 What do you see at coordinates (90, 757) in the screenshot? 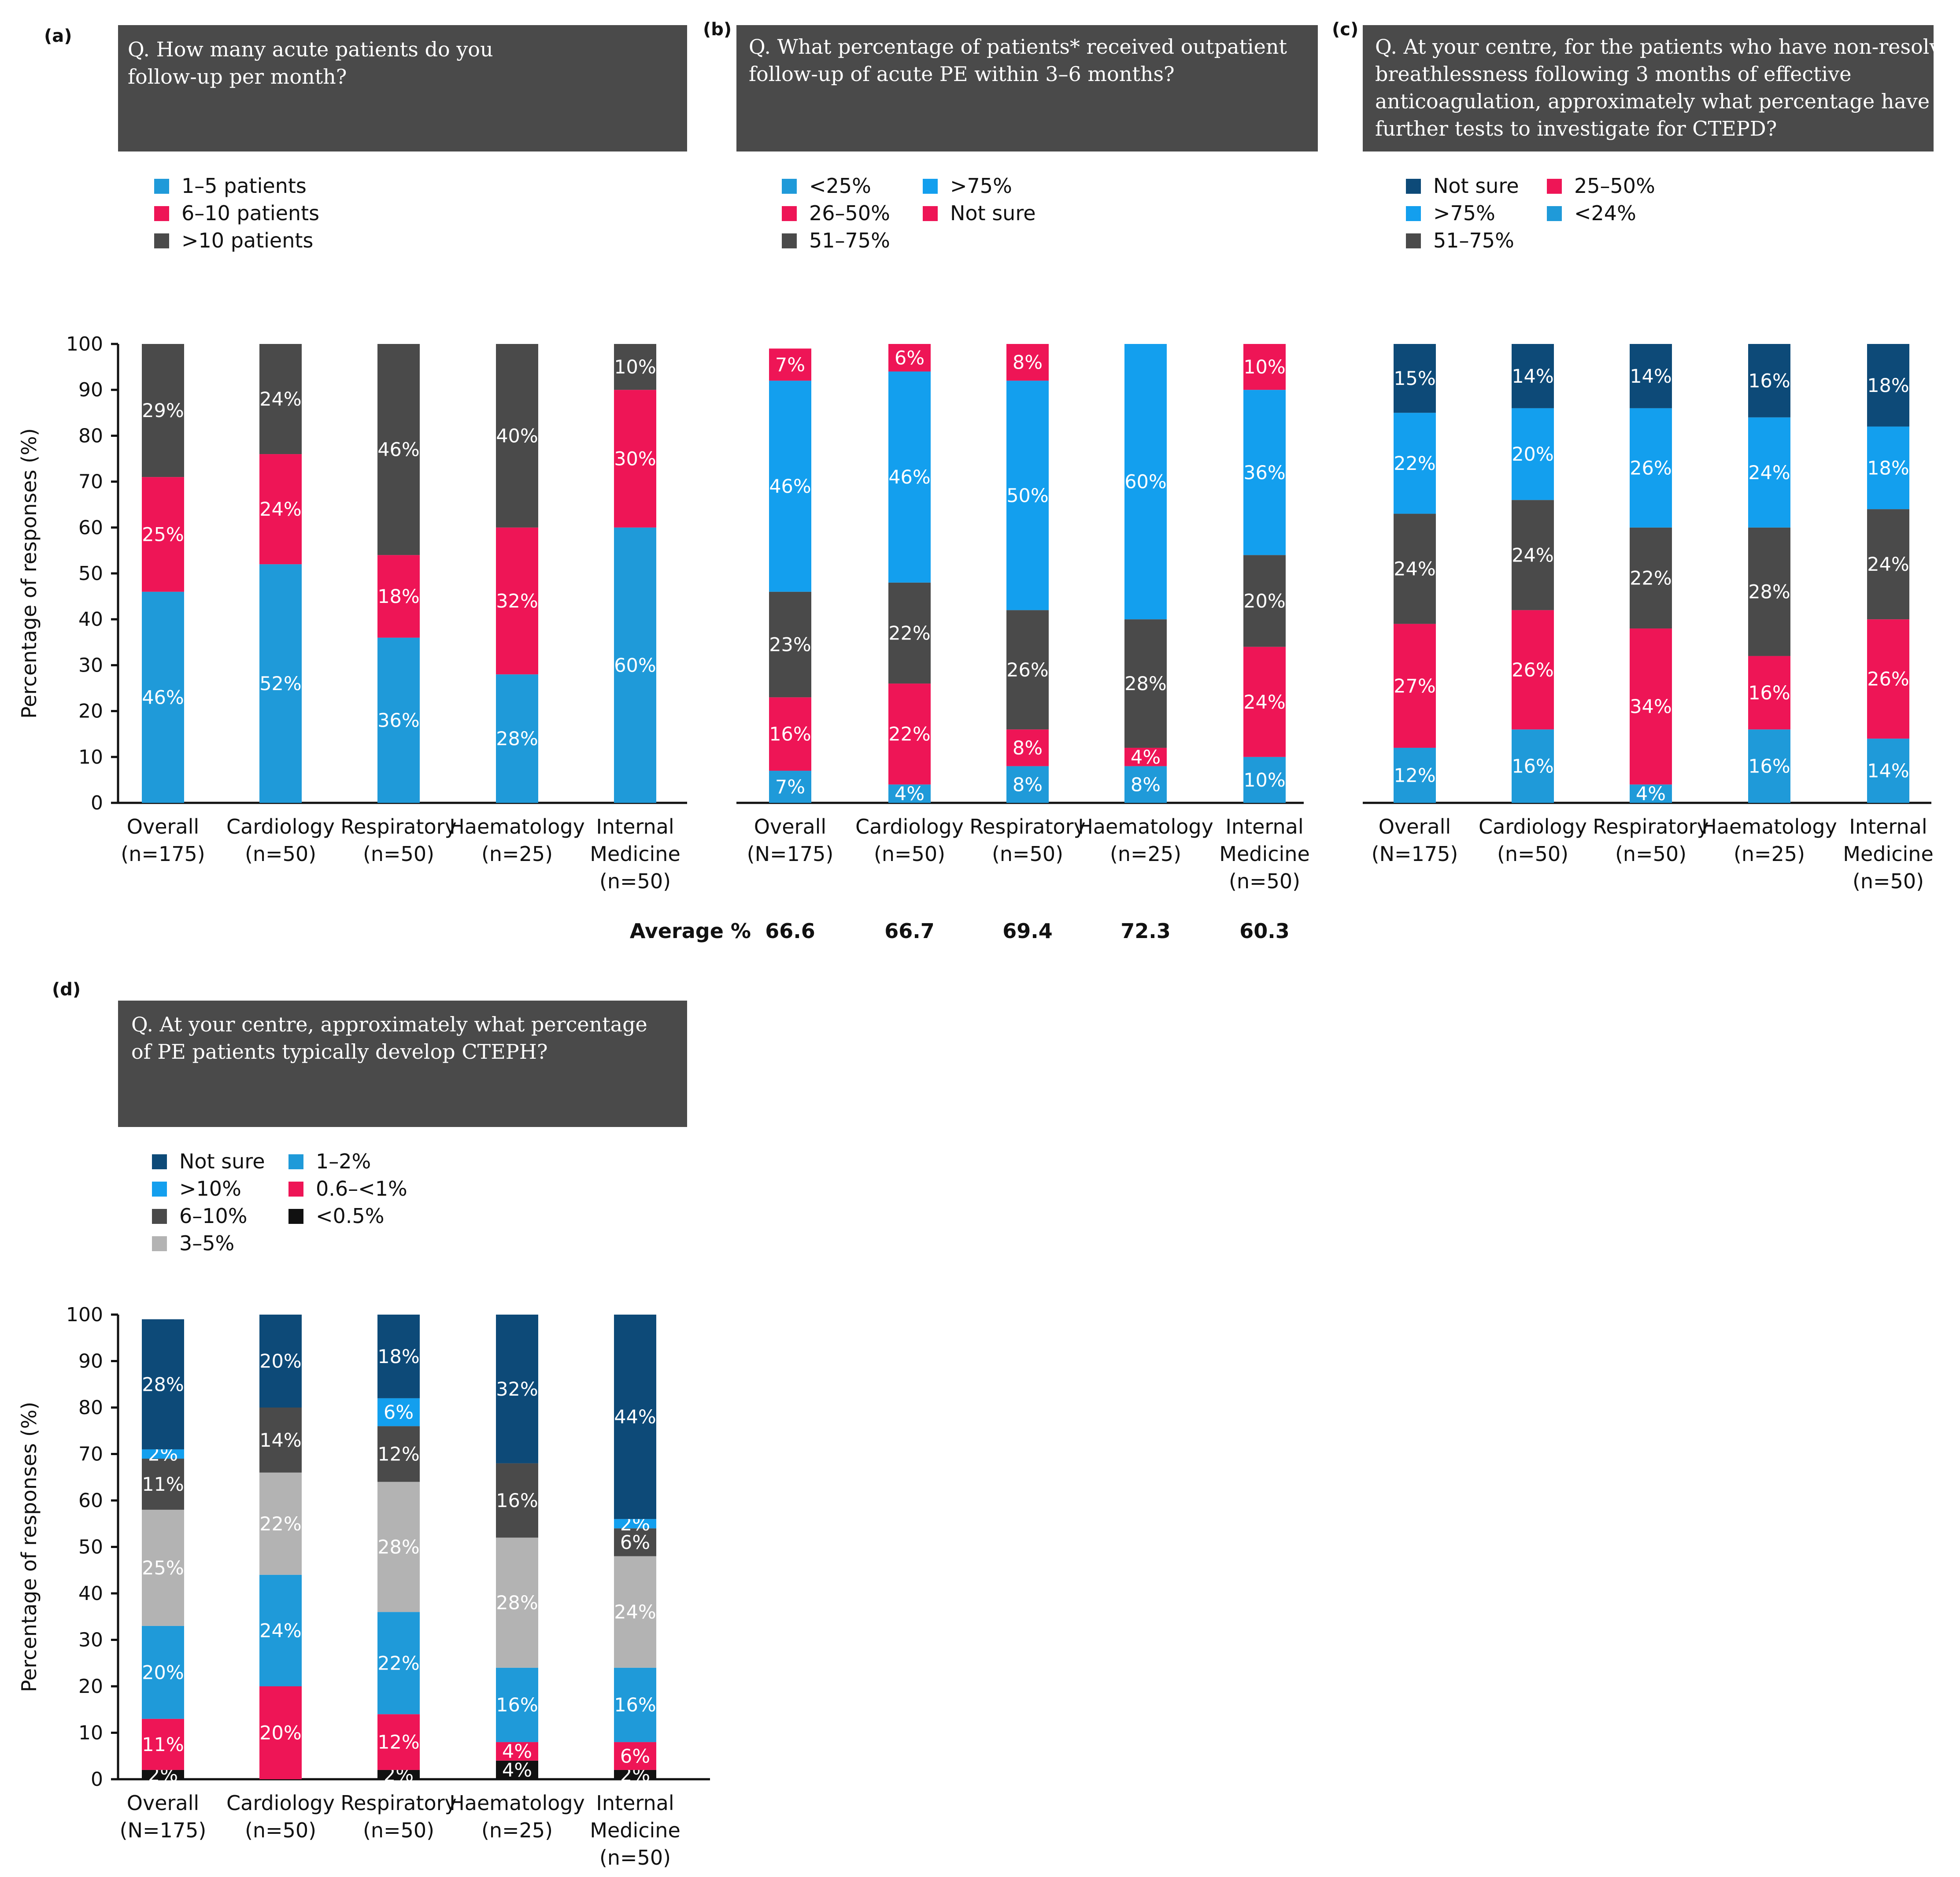
I see `y-tick-label: 10` at bounding box center [90, 757].